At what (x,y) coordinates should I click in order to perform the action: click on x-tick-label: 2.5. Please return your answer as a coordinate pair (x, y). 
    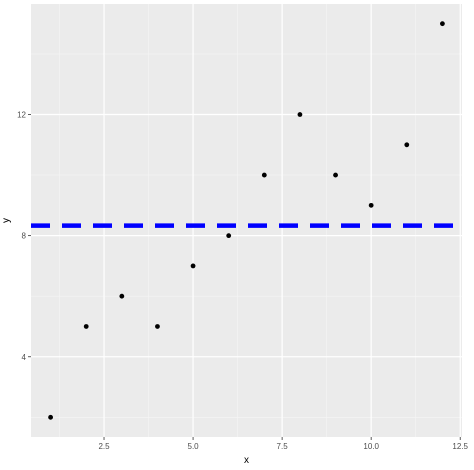
    Looking at the image, I should click on (104, 446).